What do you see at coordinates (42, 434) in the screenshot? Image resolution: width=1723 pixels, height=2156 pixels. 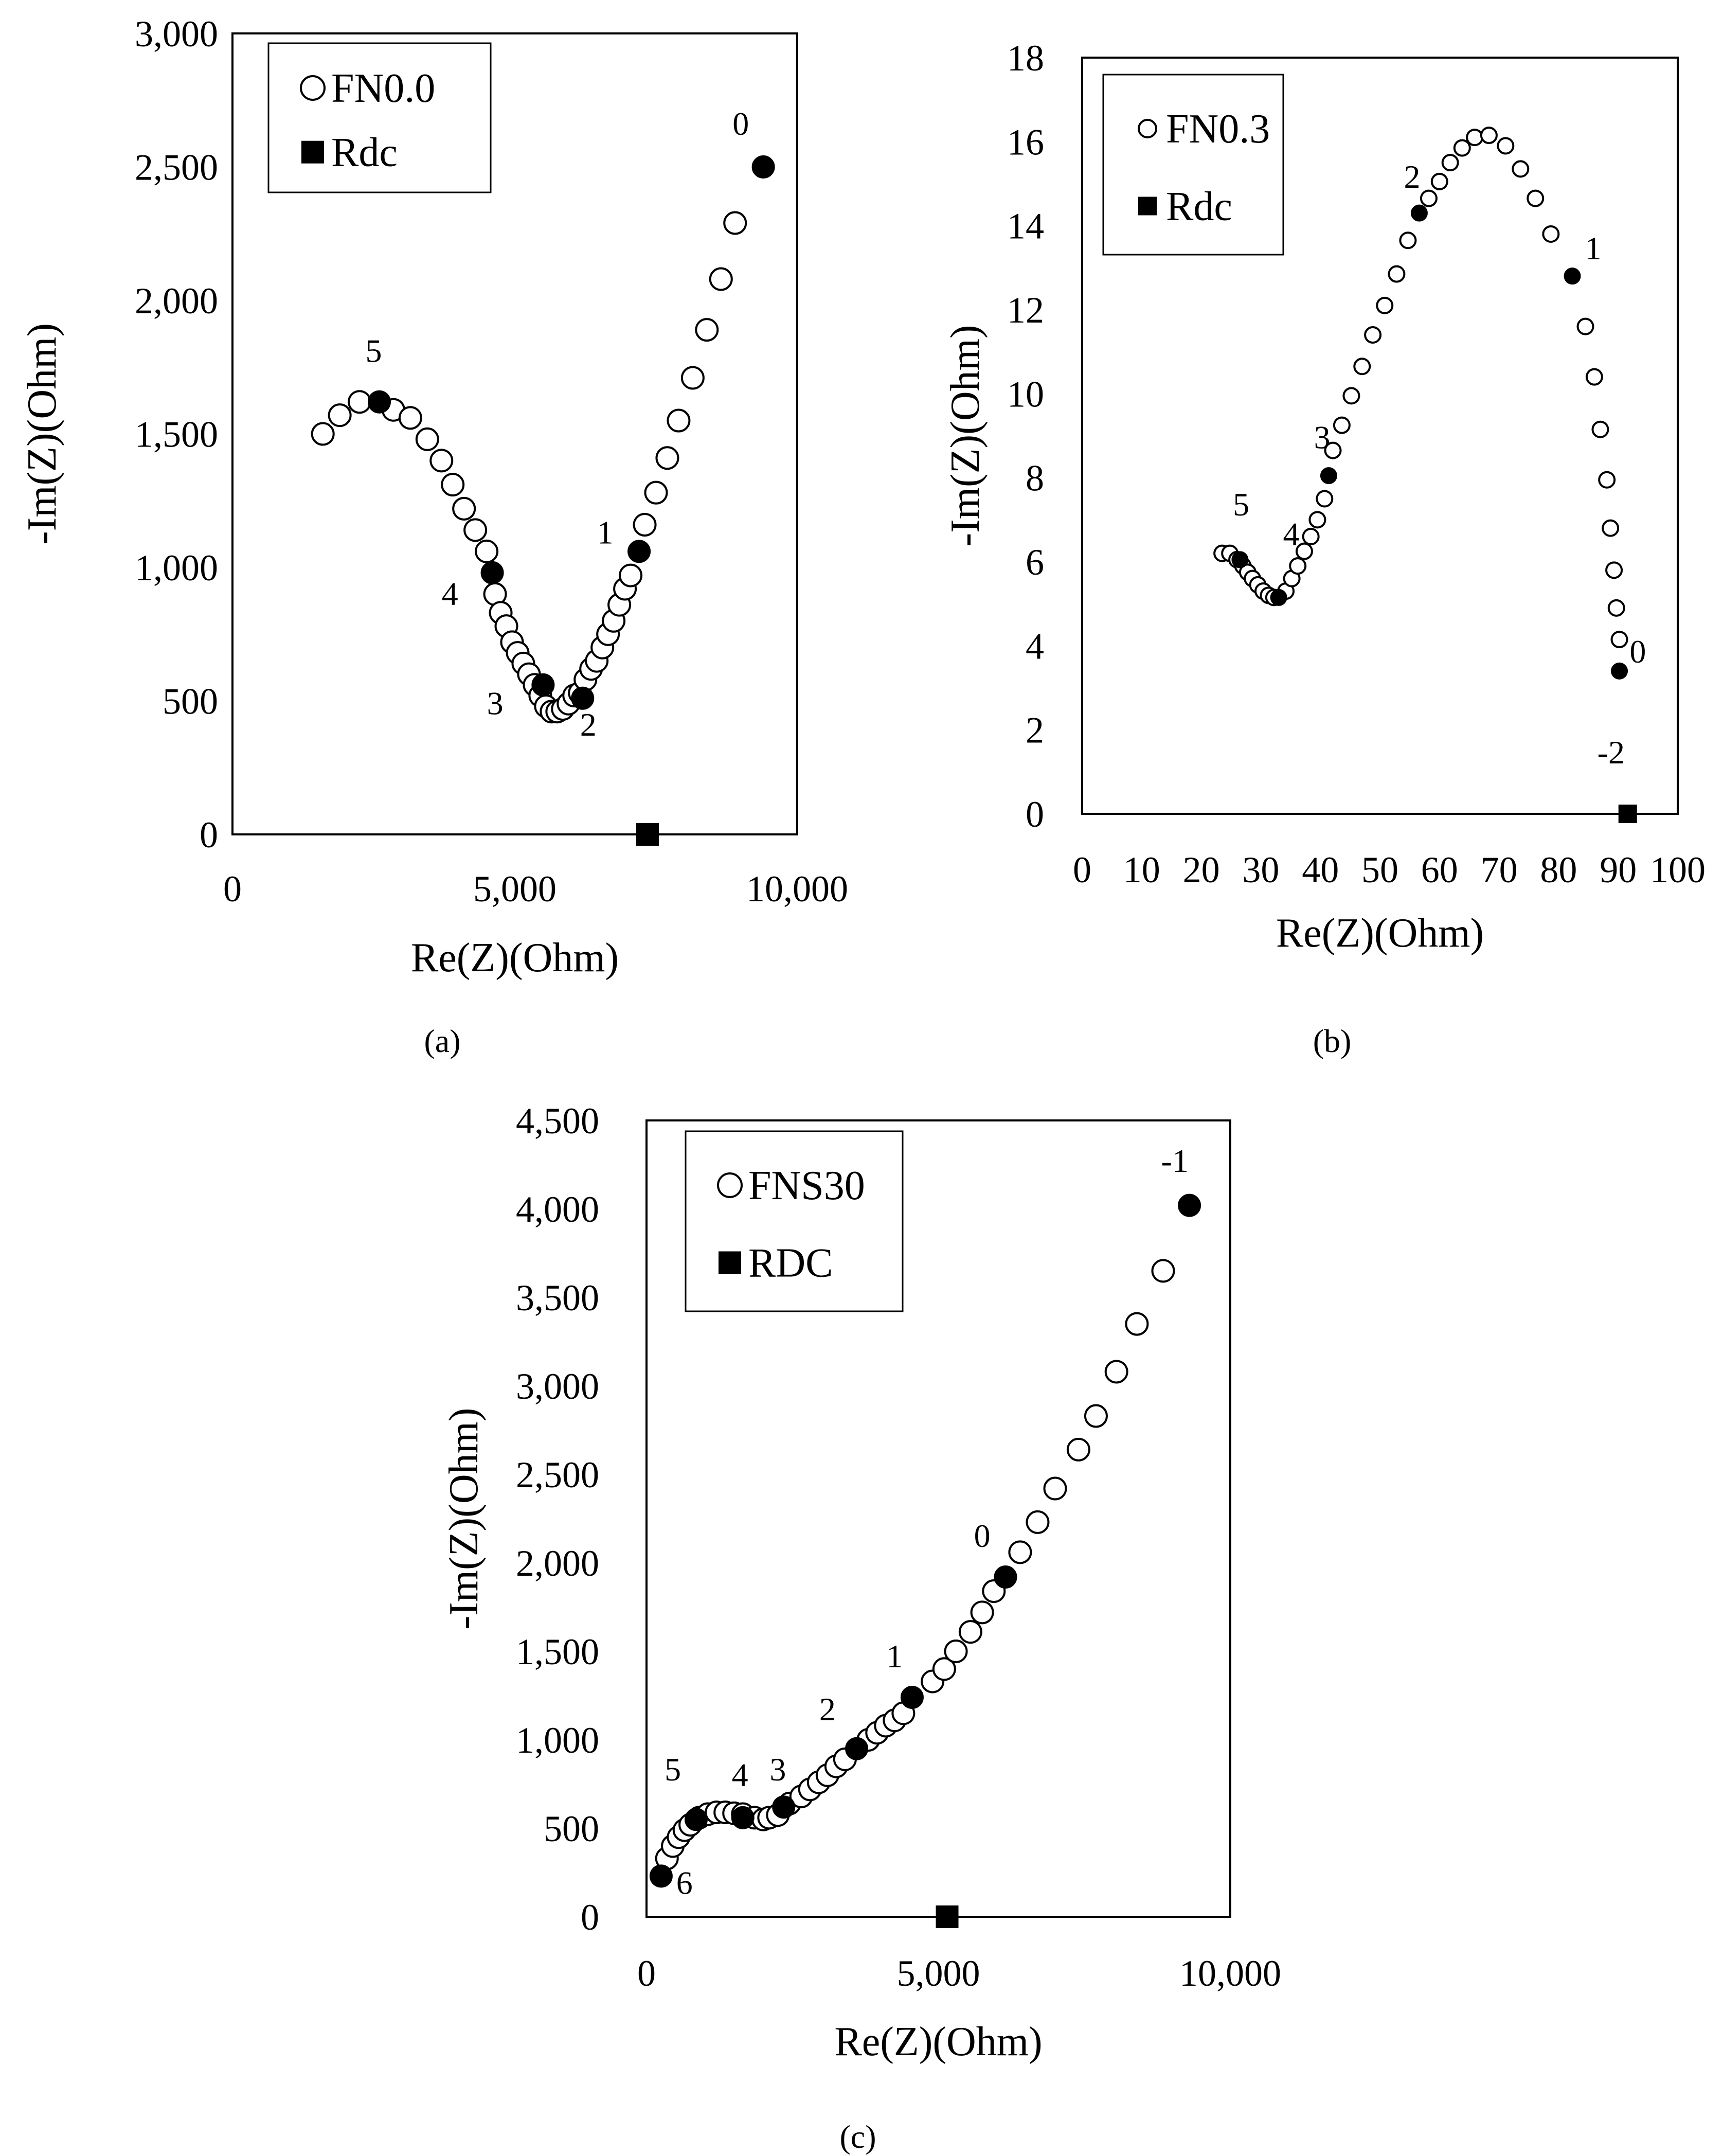 I see `y-axis-label: -Im(Z)(Ohm)` at bounding box center [42, 434].